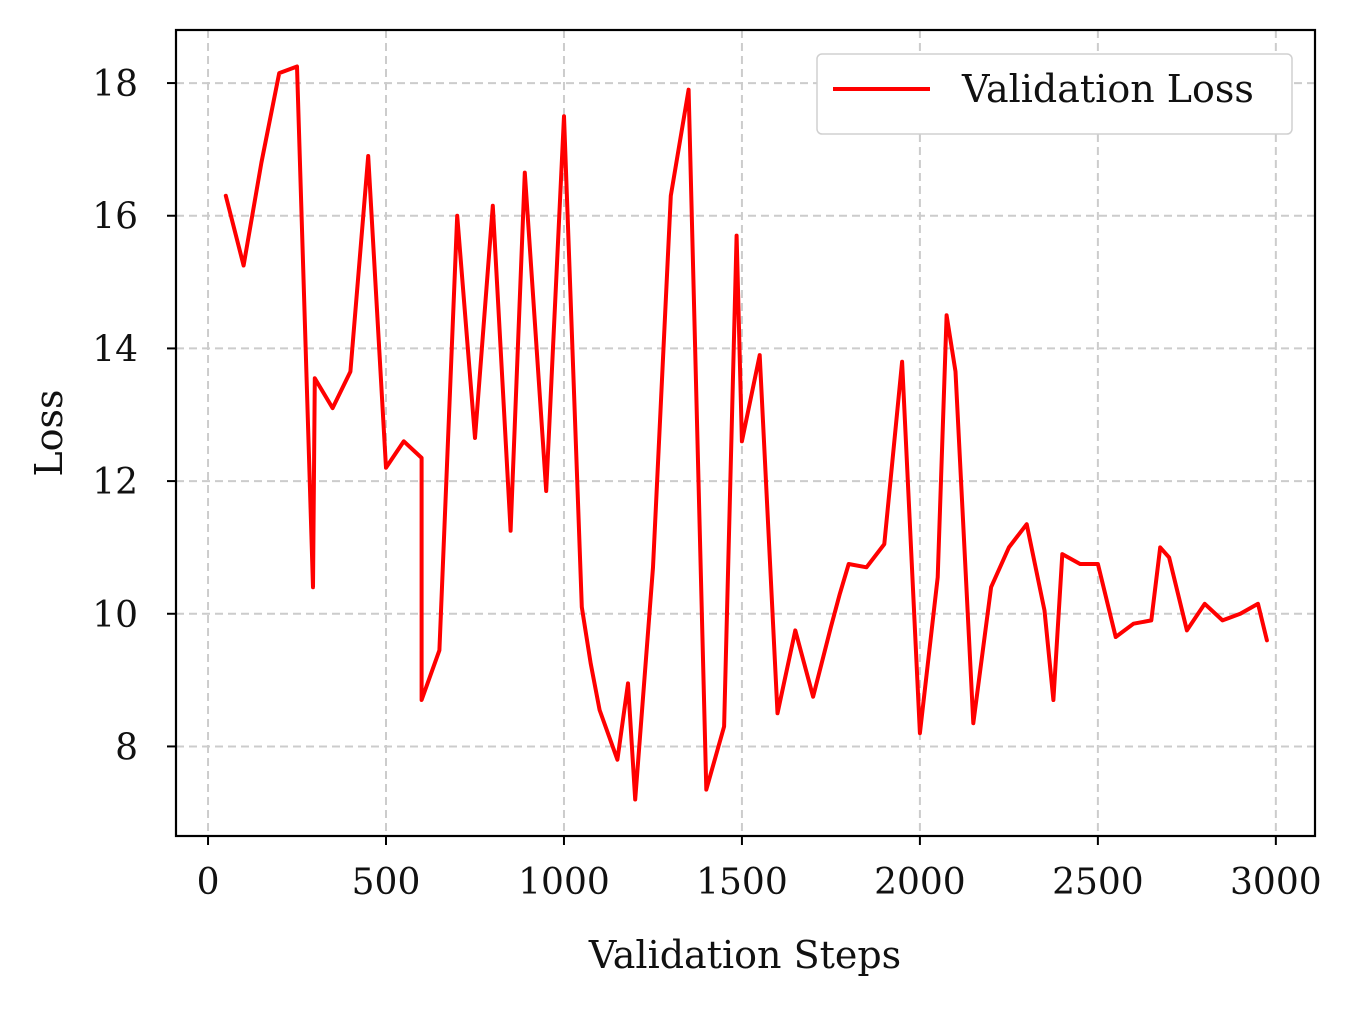  Describe the element at coordinates (115, 217) in the screenshot. I see `y-tick-label: 16` at that location.